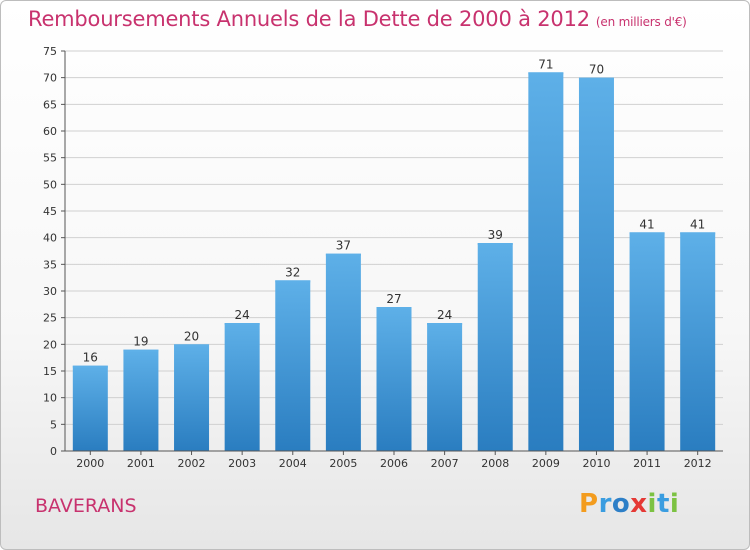 Image resolution: width=750 pixels, height=550 pixels. Describe the element at coordinates (698, 463) in the screenshot. I see `x-tick-label: 2012` at that location.